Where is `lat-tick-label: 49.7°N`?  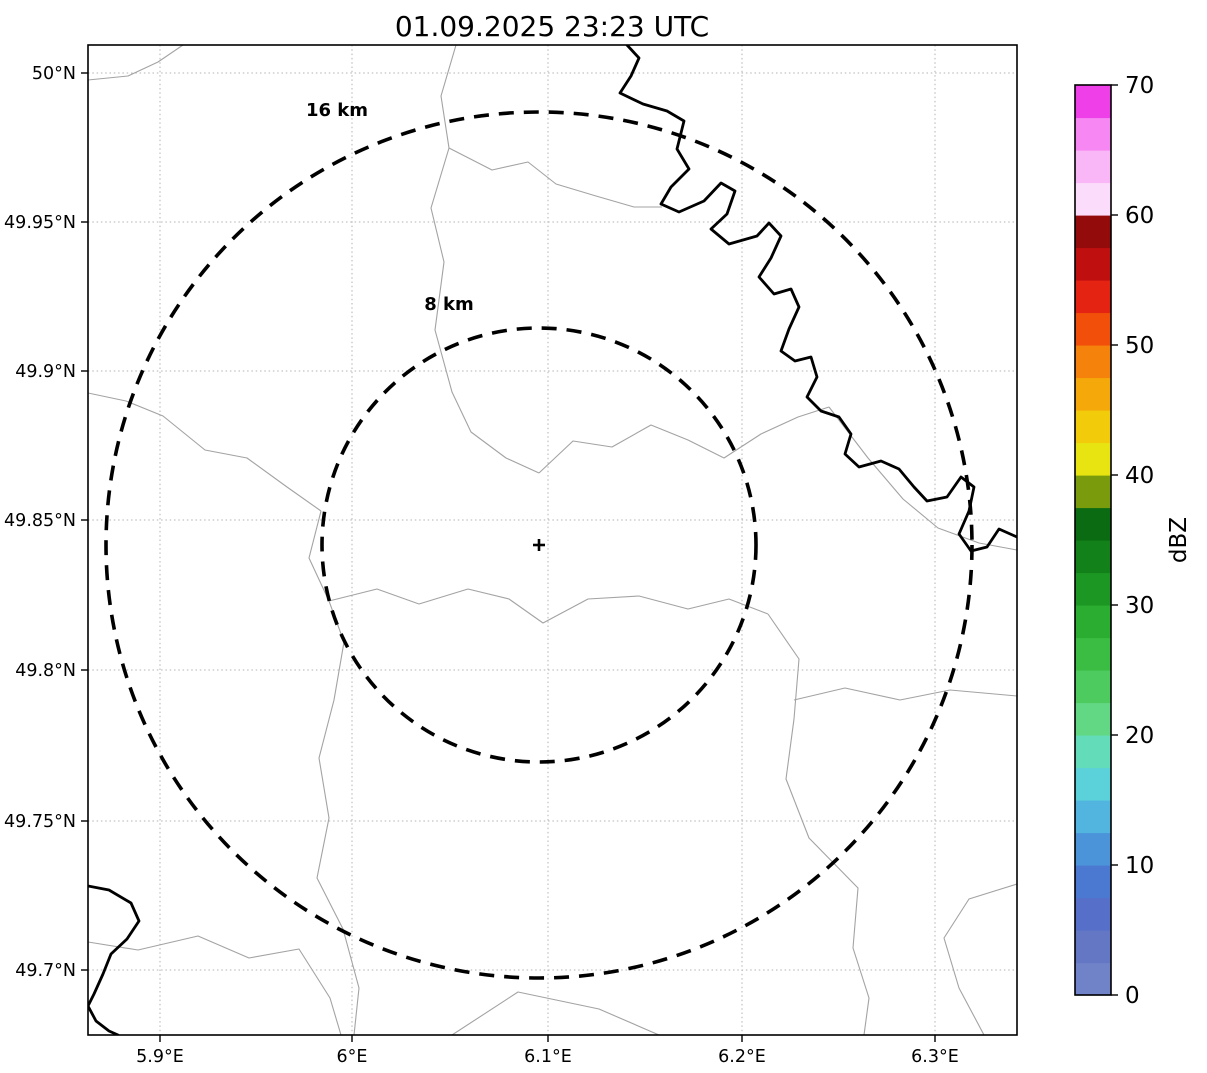 lat-tick-label: 49.7°N is located at coordinates (45, 971).